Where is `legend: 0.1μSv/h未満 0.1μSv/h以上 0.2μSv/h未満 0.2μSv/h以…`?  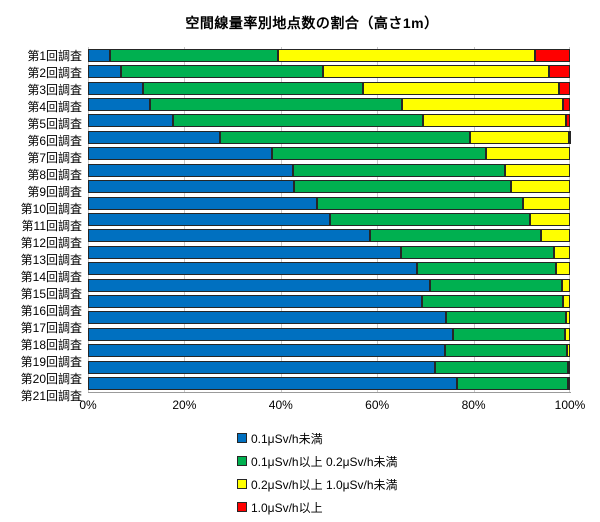 legend: 0.1μSv/h未満 0.1μSv/h以上 0.2μSv/h未満 0.2μSv/h以… is located at coordinates (317, 476).